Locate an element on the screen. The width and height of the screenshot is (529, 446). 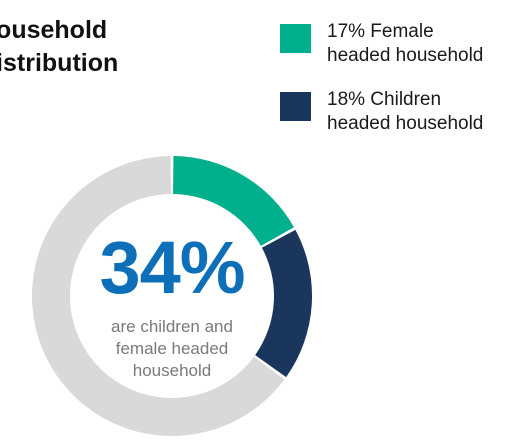
legend-label-children-headed-line-1: 18% Children is located at coordinates (384, 99).